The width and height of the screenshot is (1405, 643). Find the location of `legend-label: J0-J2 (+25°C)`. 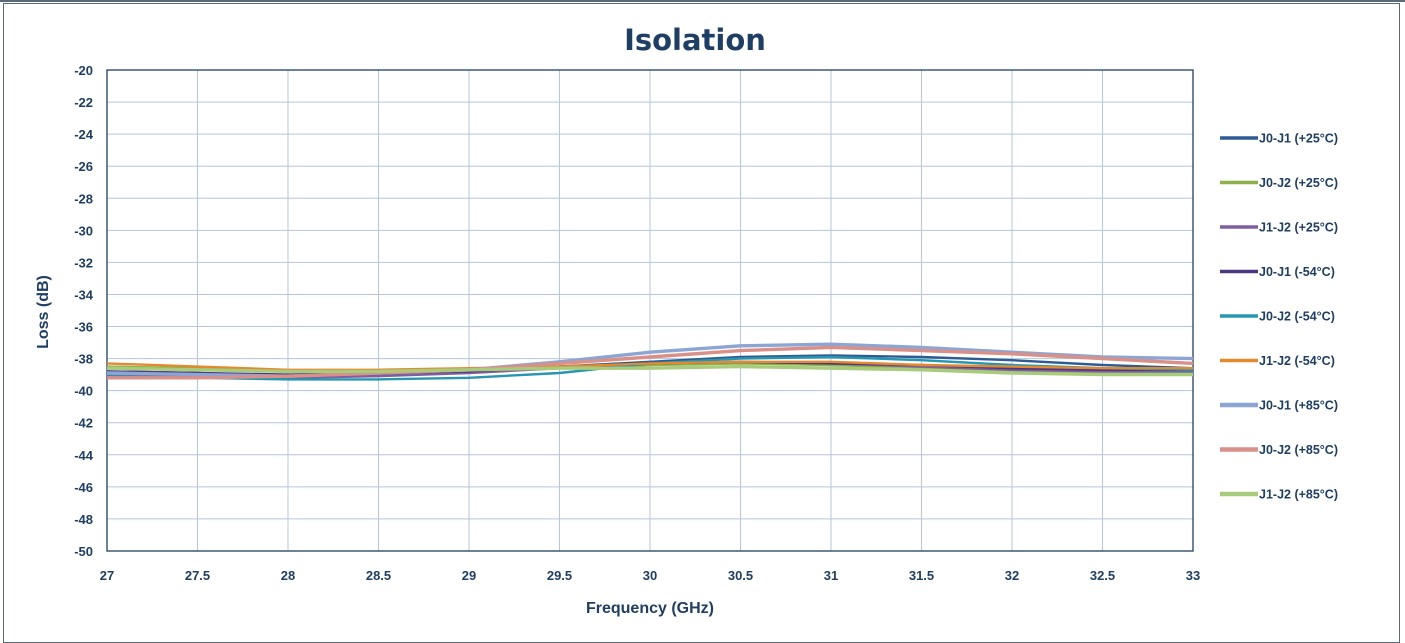

legend-label: J0-J2 (+25°C) is located at coordinates (1298, 183).